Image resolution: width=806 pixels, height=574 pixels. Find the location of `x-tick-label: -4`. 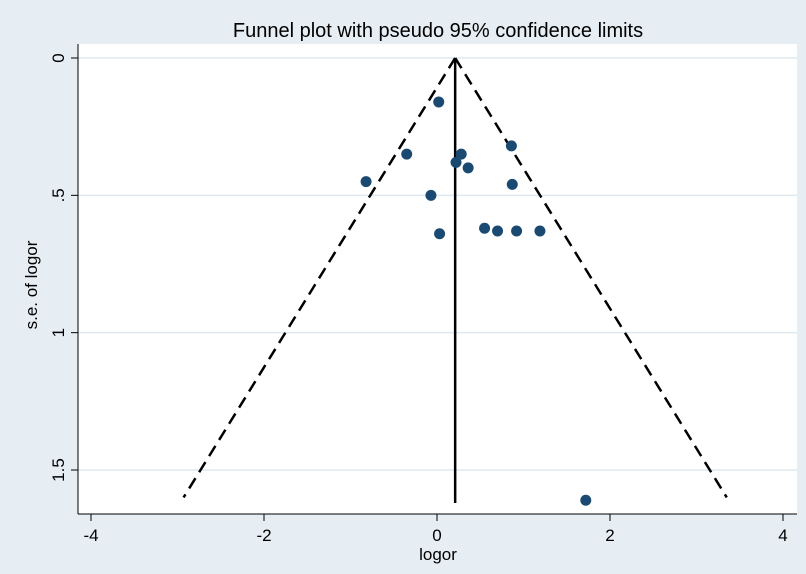

x-tick-label: -4 is located at coordinates (90, 535).